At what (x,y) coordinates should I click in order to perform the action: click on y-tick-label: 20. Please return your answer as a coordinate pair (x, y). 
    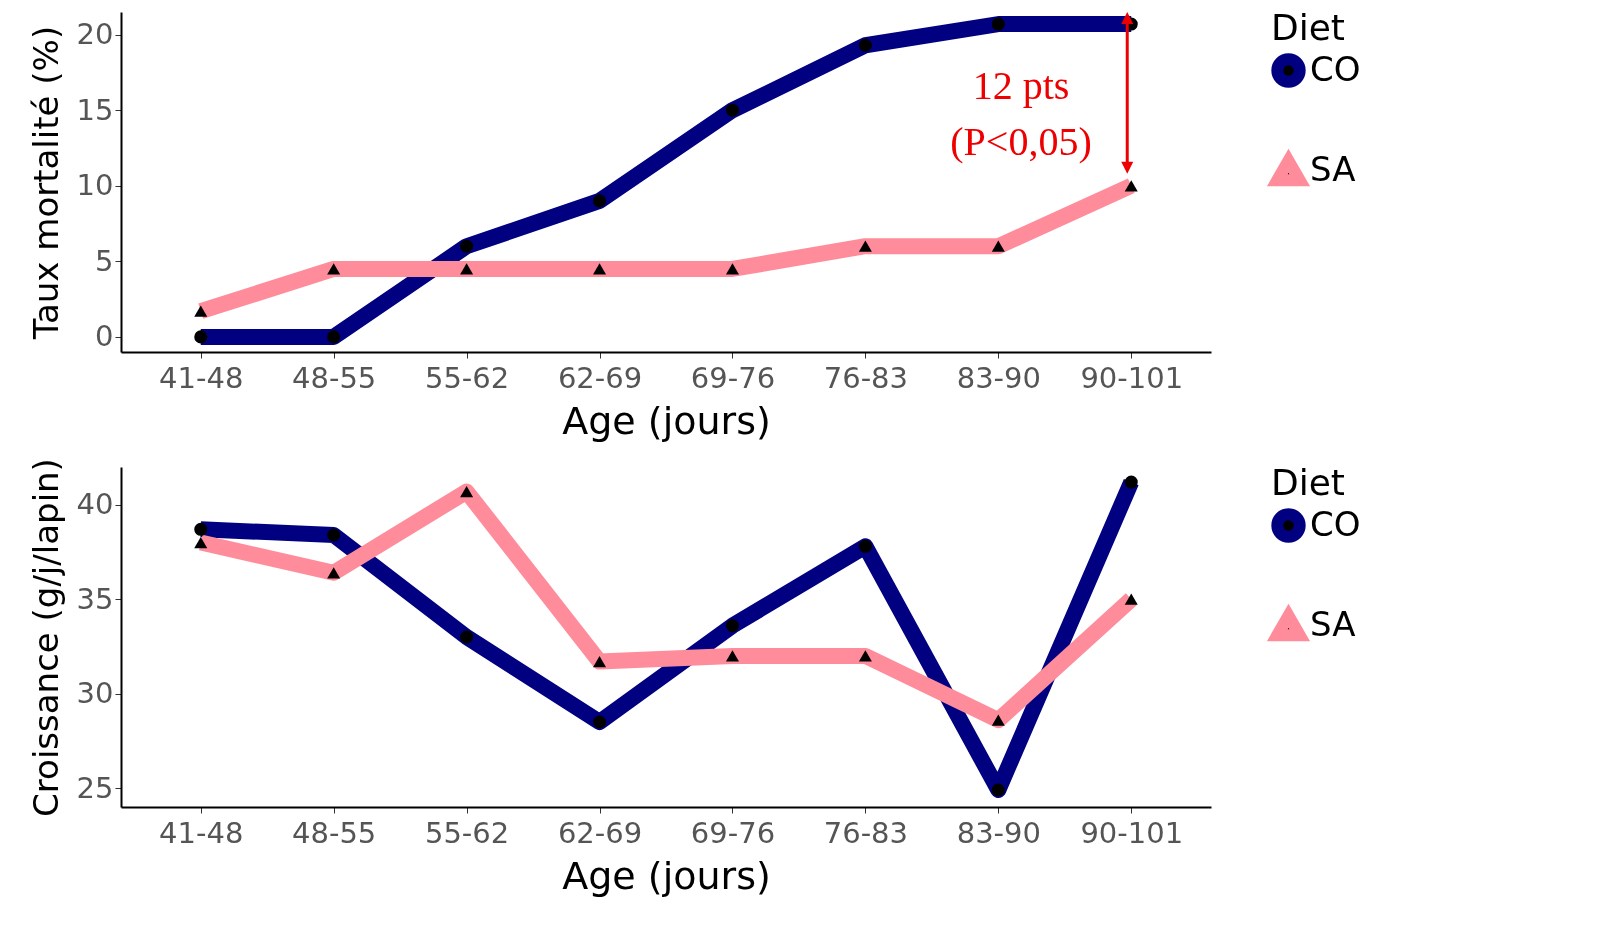
    Looking at the image, I should click on (95, 34).